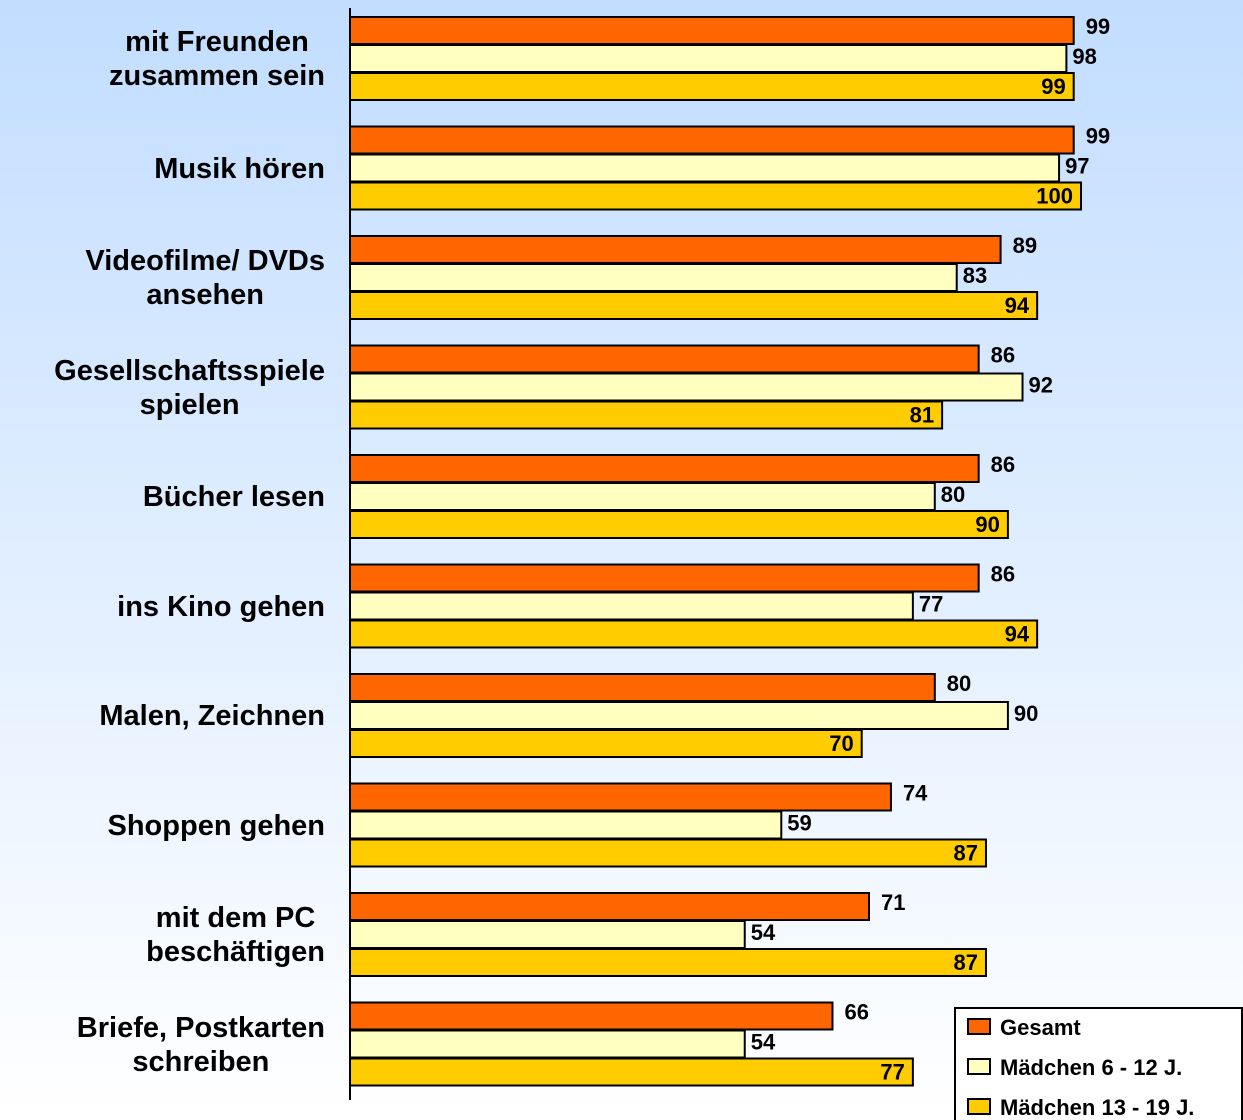 This screenshot has width=1243, height=1120. What do you see at coordinates (1025, 245) in the screenshot?
I see `value-label: 89` at bounding box center [1025, 245].